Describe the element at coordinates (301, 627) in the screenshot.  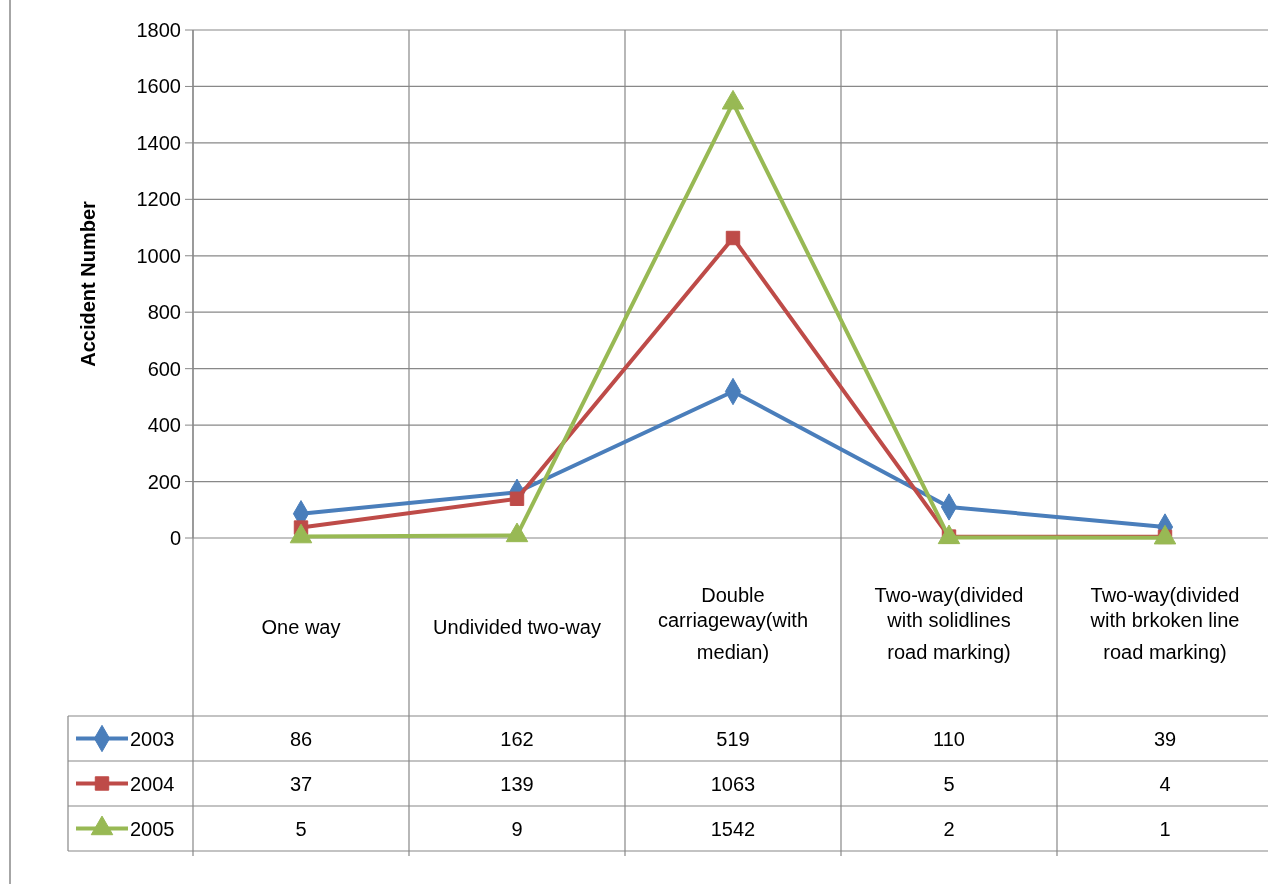
I see `x-tick-label: One way` at that location.